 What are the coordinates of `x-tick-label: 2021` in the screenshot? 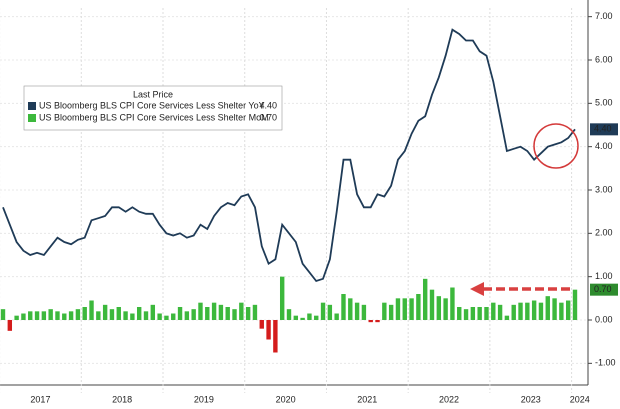 It's located at (367, 399).